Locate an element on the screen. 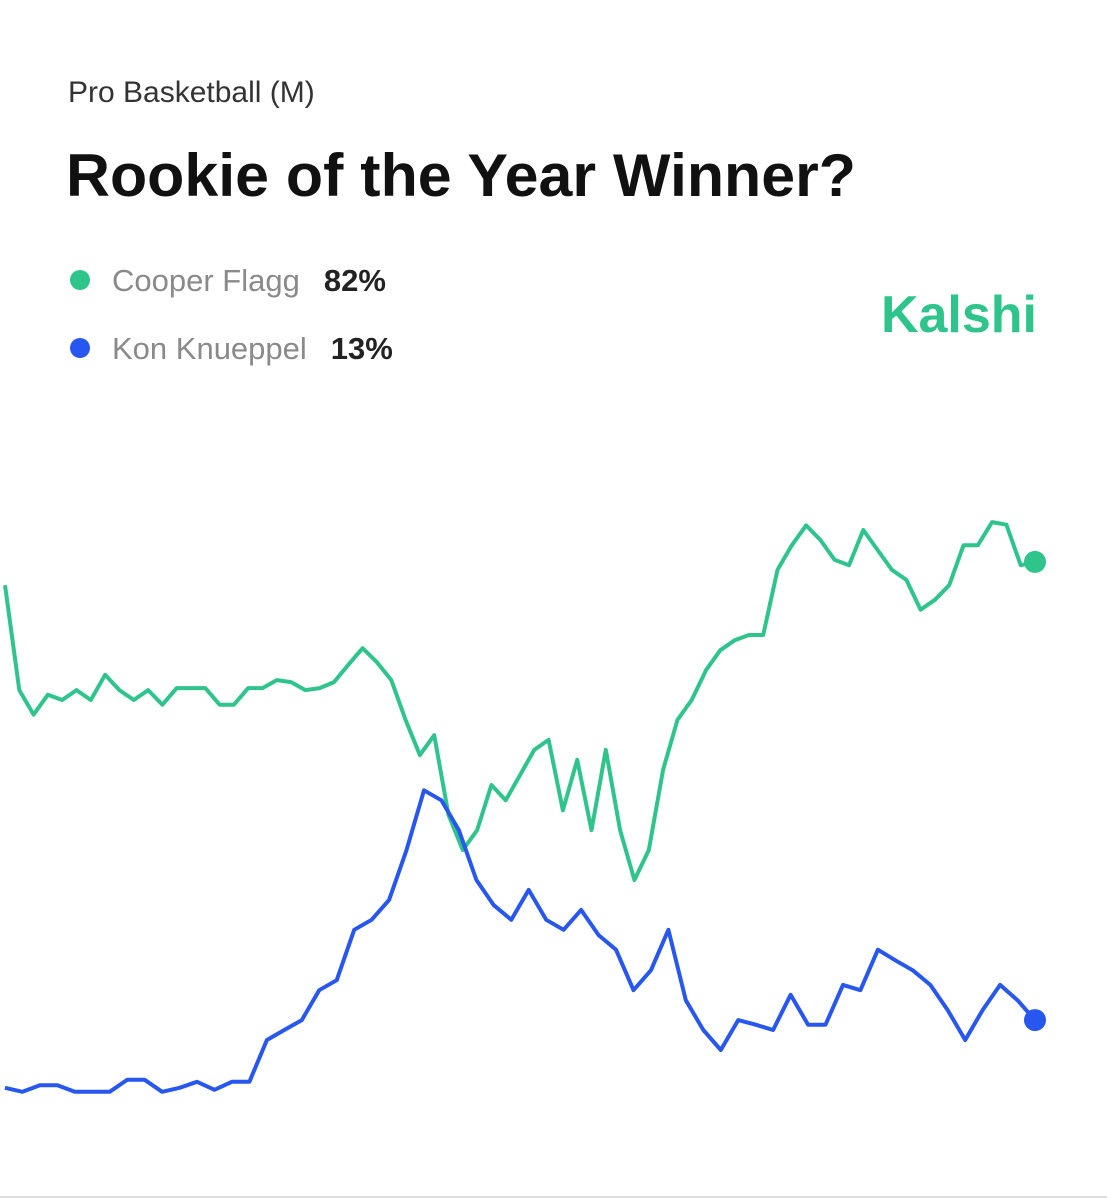 This screenshot has height=1200, width=1107. legend-label: Kon Knueppel is located at coordinates (209, 348).